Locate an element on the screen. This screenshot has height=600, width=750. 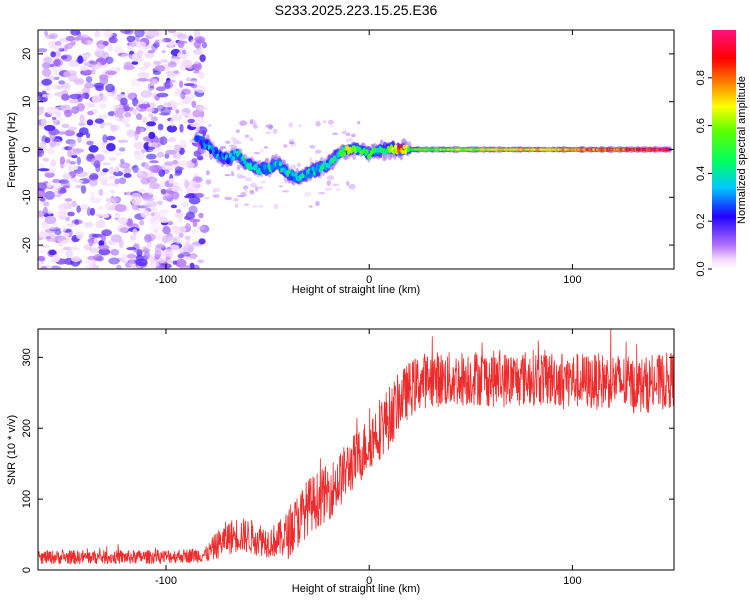
x-tick-label: 0 is located at coordinates (369, 581).